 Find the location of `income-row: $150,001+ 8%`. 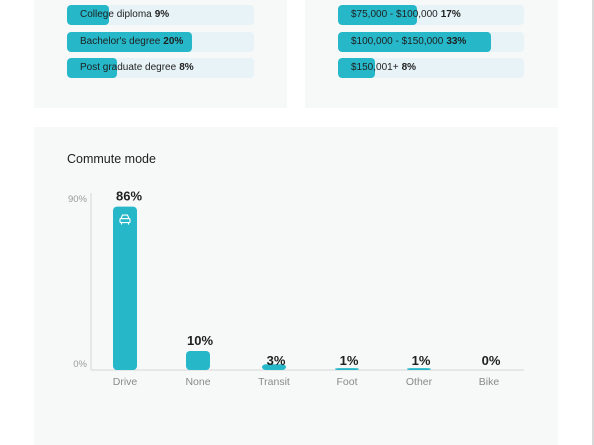

income-row: $150,001+ 8% is located at coordinates (431, 68).